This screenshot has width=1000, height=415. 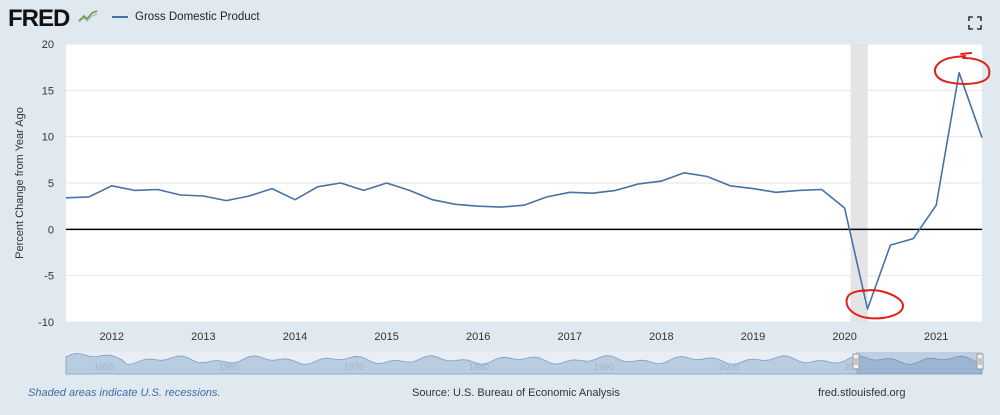 I want to click on site-link: fred.stlouisfed.org, so click(x=862, y=393).